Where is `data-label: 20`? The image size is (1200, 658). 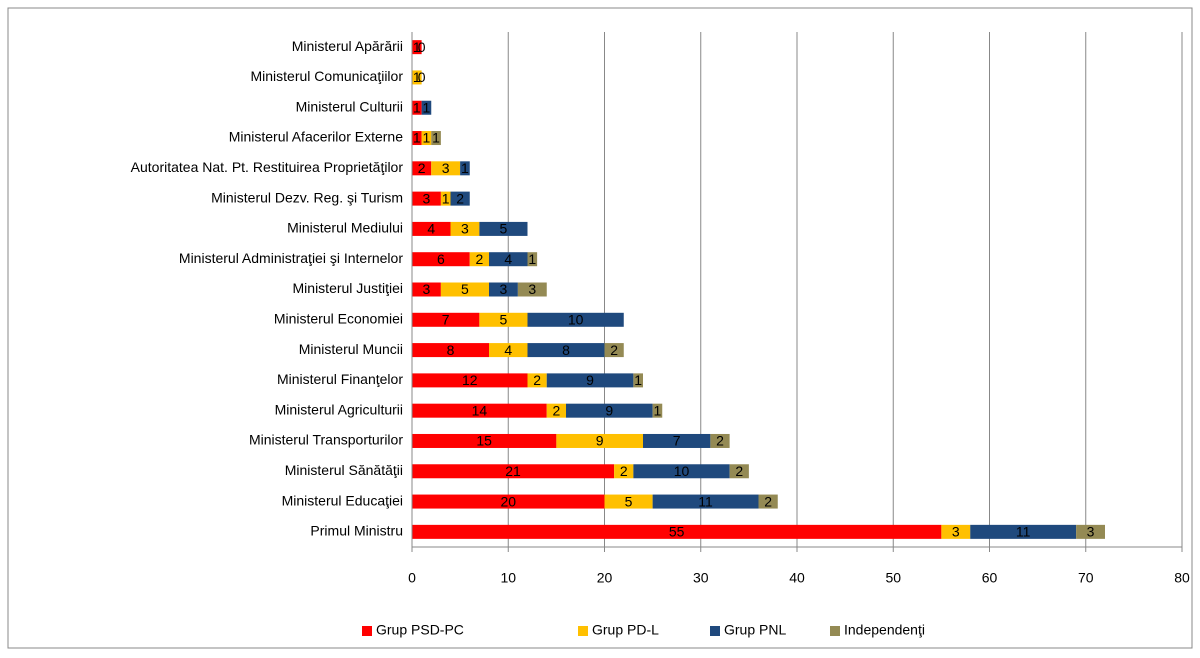 data-label: 20 is located at coordinates (508, 501).